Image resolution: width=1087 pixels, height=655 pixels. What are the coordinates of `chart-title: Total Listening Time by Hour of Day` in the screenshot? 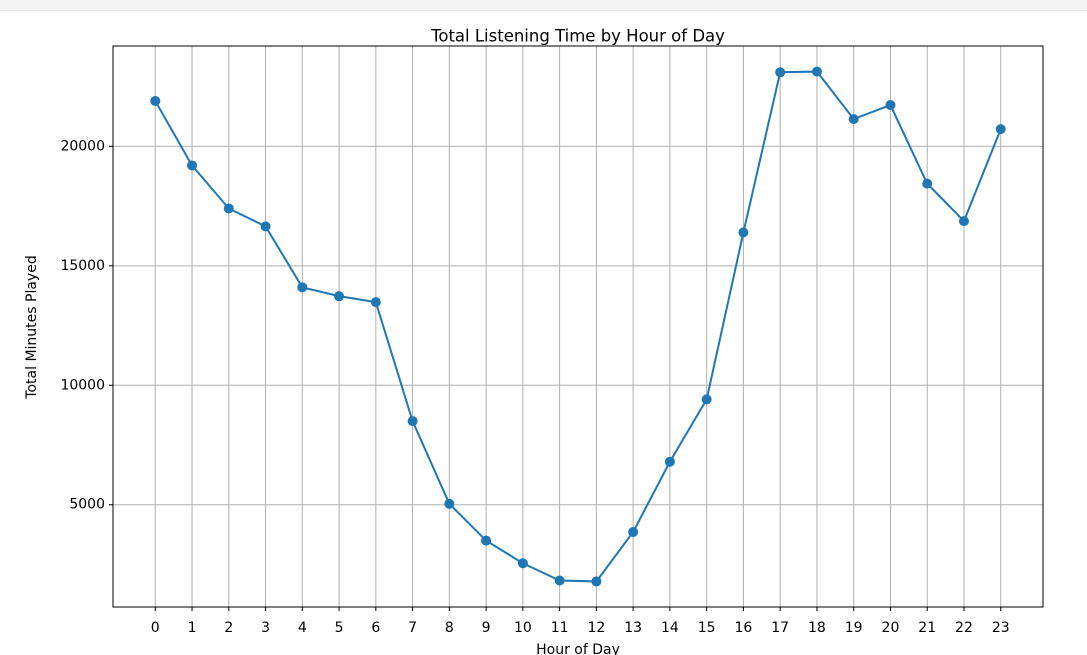 It's located at (577, 36).